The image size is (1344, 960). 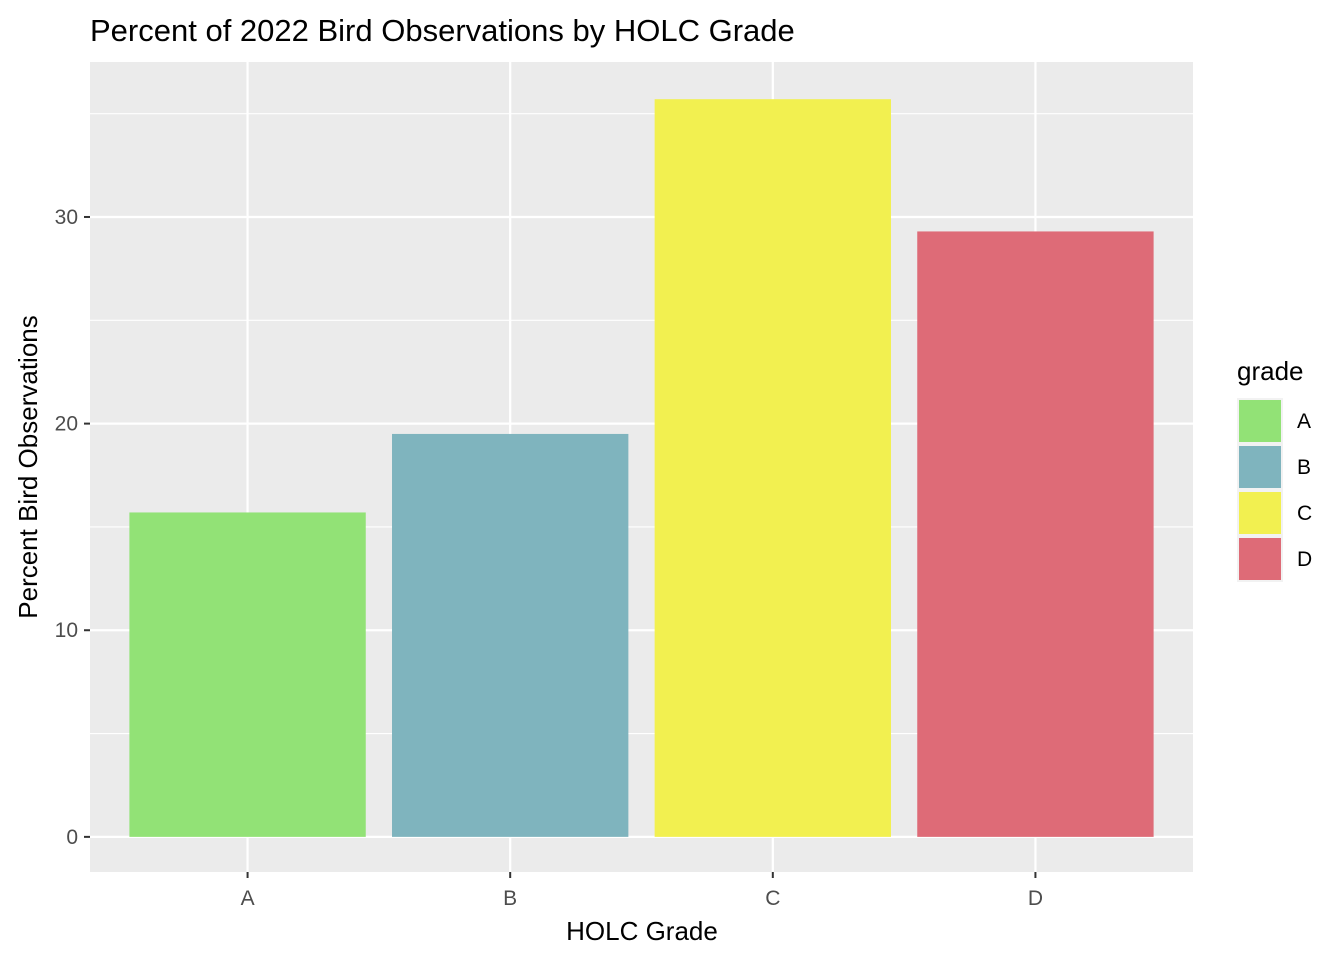 What do you see at coordinates (72, 527) in the screenshot?
I see `y-axis: 0 10 20 30` at bounding box center [72, 527].